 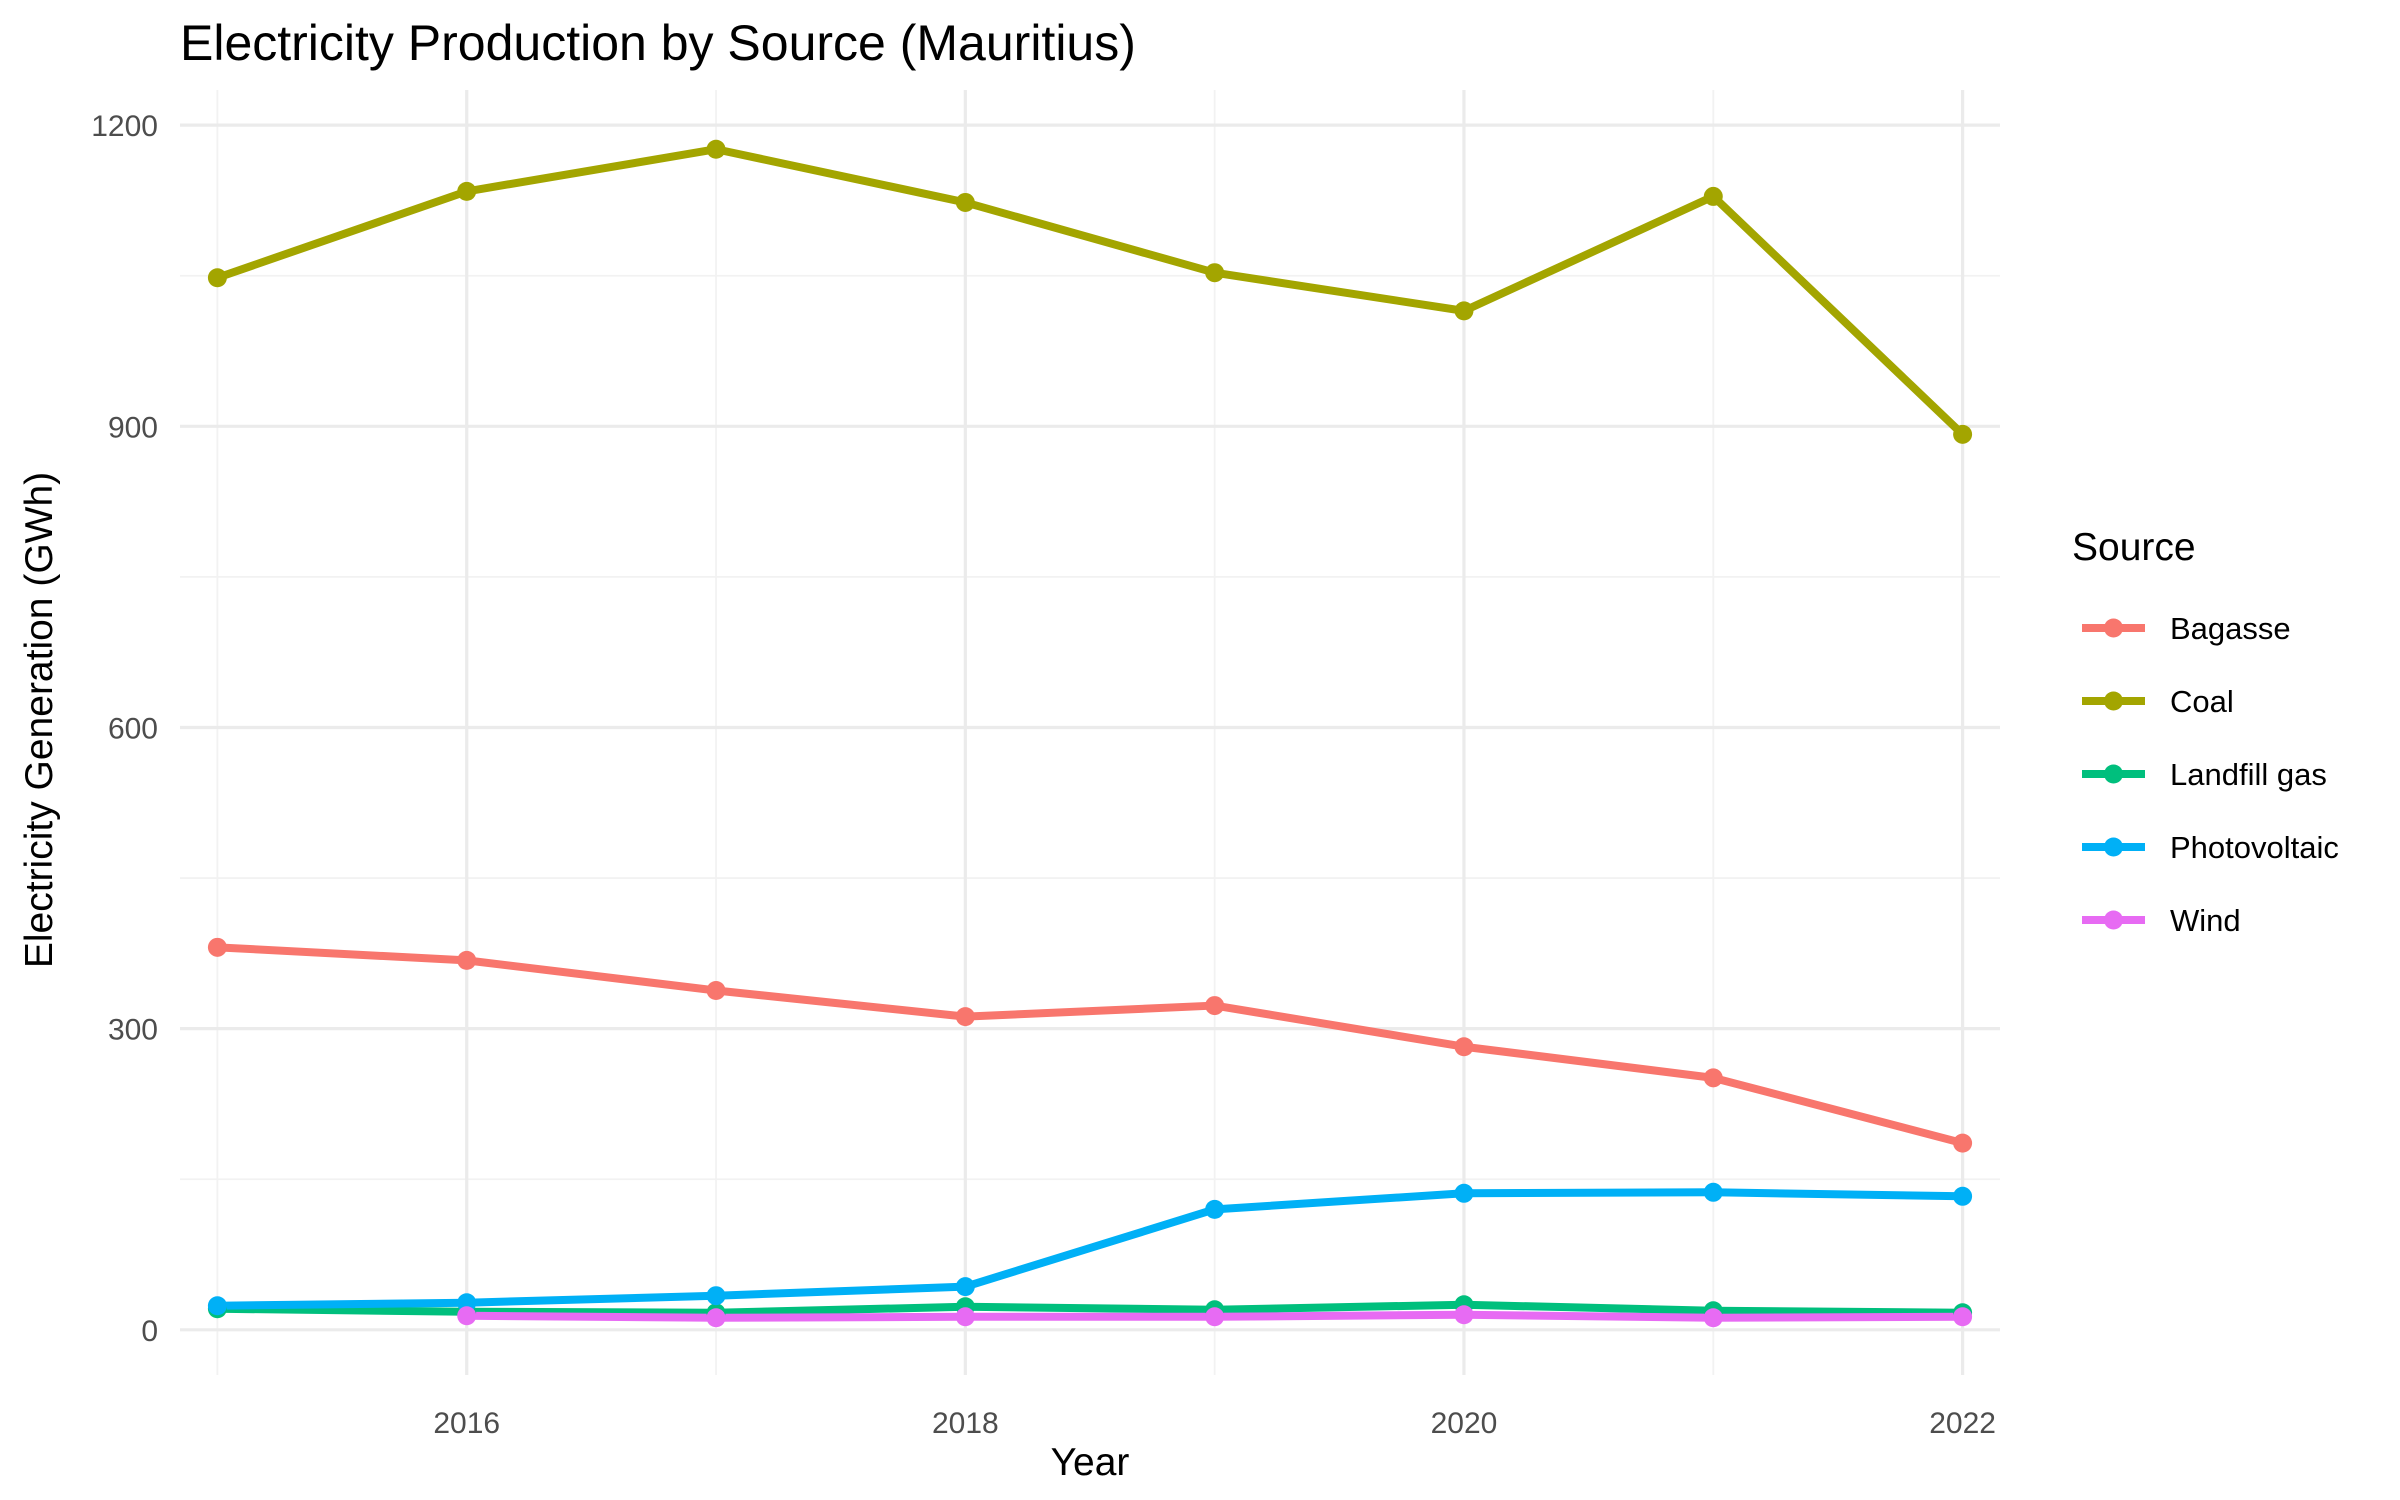 What do you see at coordinates (1464, 1423) in the screenshot?
I see `x-tick-label: 2020` at bounding box center [1464, 1423].